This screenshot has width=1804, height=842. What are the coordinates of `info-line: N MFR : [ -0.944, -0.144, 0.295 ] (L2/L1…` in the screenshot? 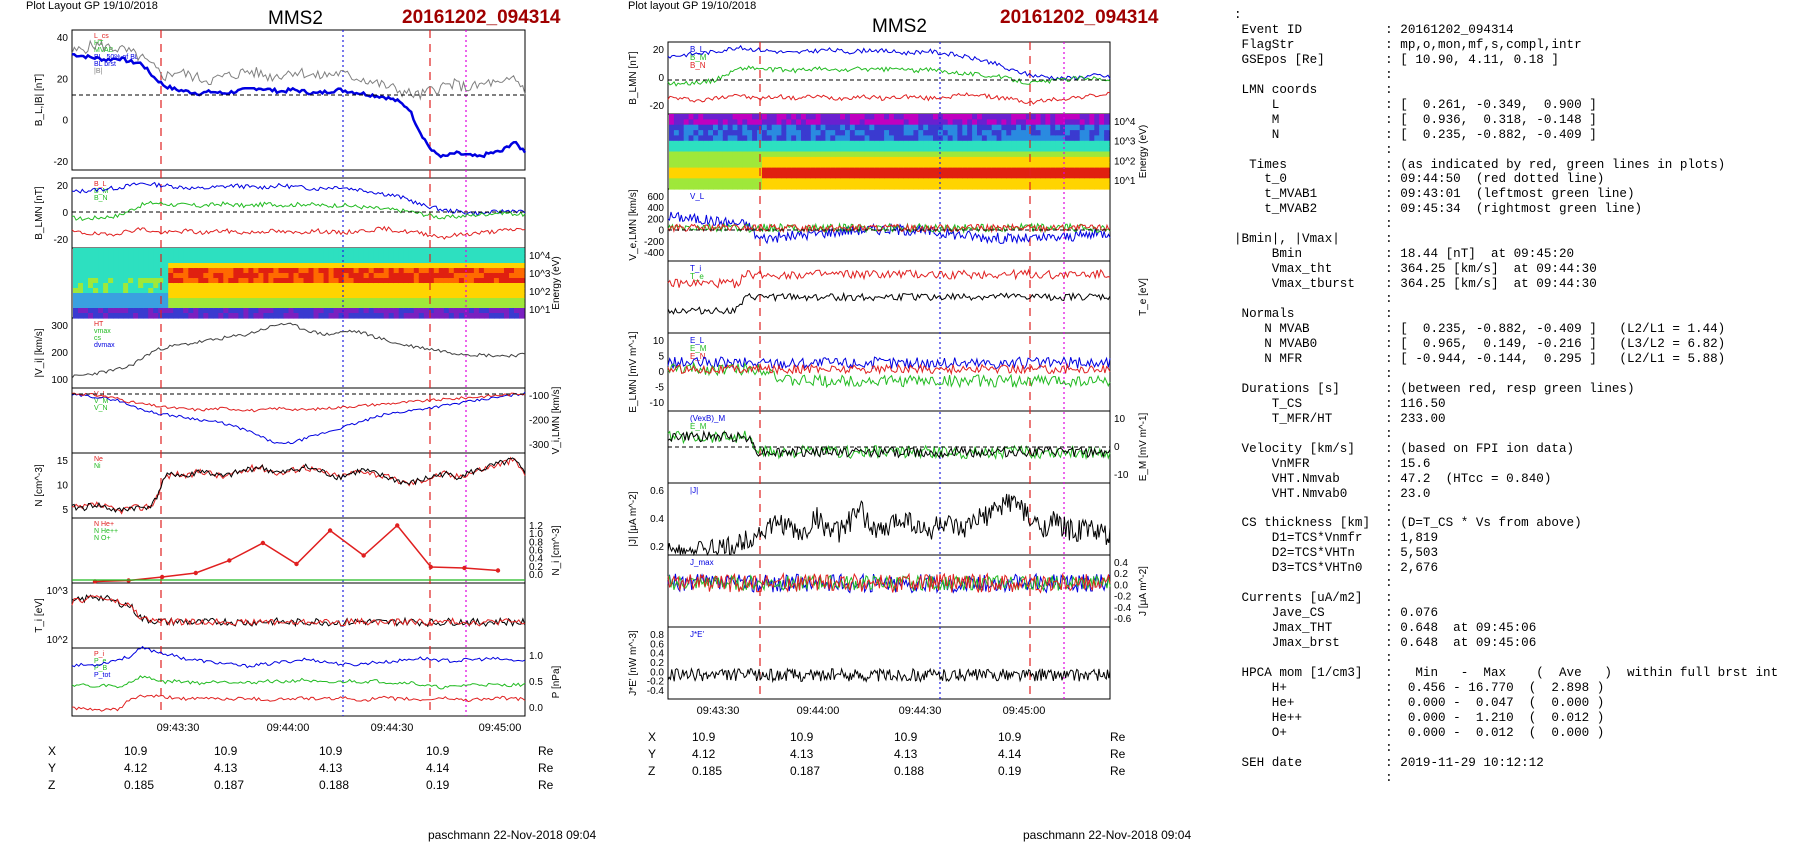 It's located at (1480, 358).